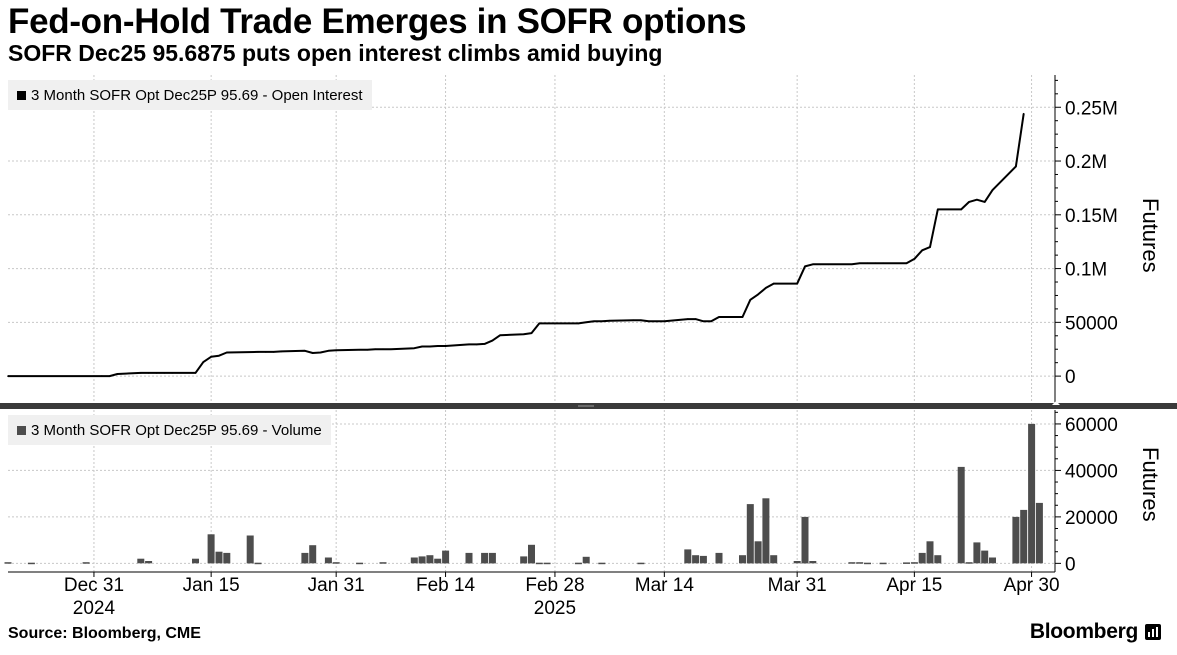 Image resolution: width=1177 pixels, height=655 pixels. I want to click on volume-y-tick-label: 0, so click(1070, 564).